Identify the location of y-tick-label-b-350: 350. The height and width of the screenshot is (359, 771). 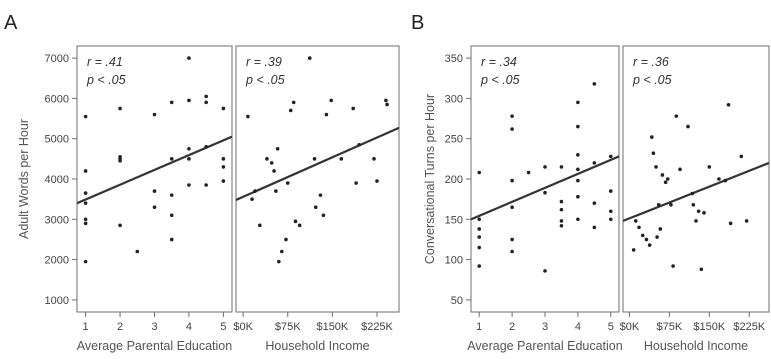
(454, 59).